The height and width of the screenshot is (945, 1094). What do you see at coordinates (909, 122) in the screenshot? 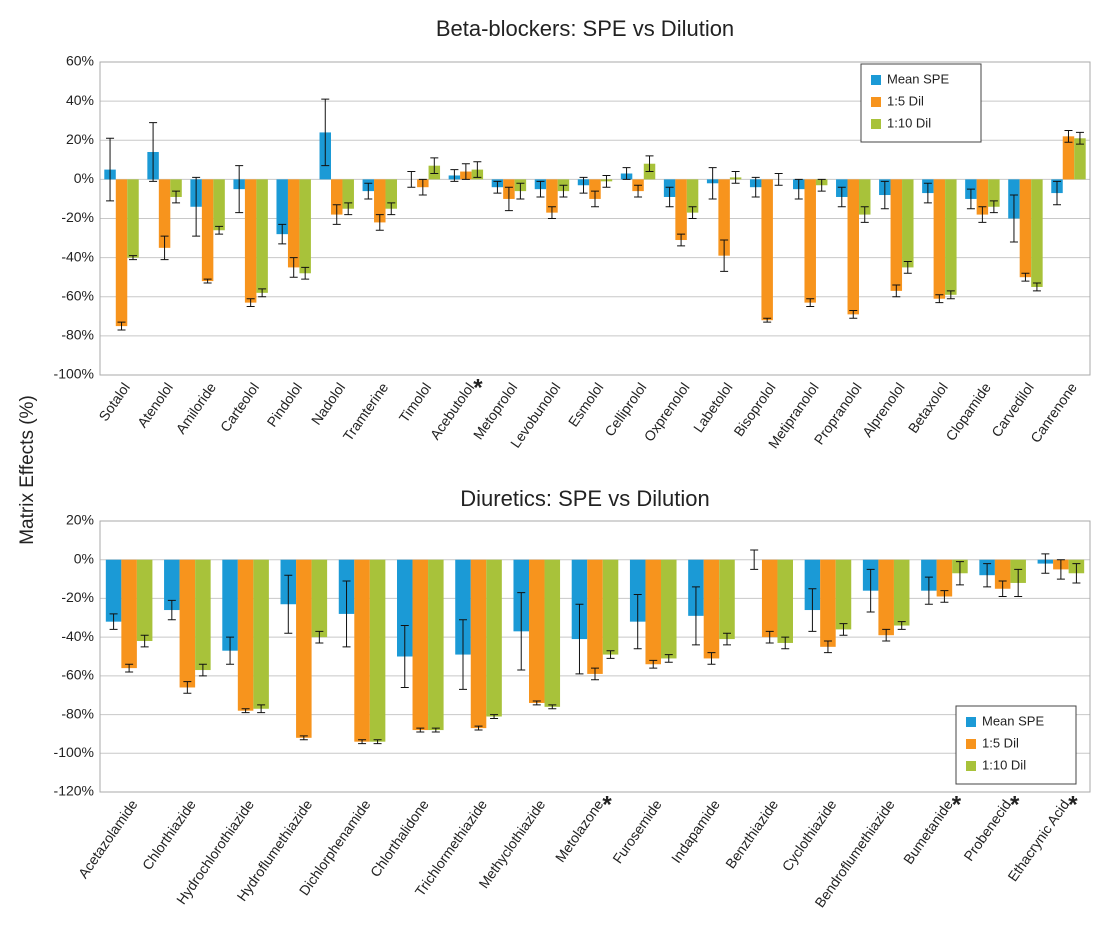
I see `legend-label: 1:10 Dil` at bounding box center [909, 122].